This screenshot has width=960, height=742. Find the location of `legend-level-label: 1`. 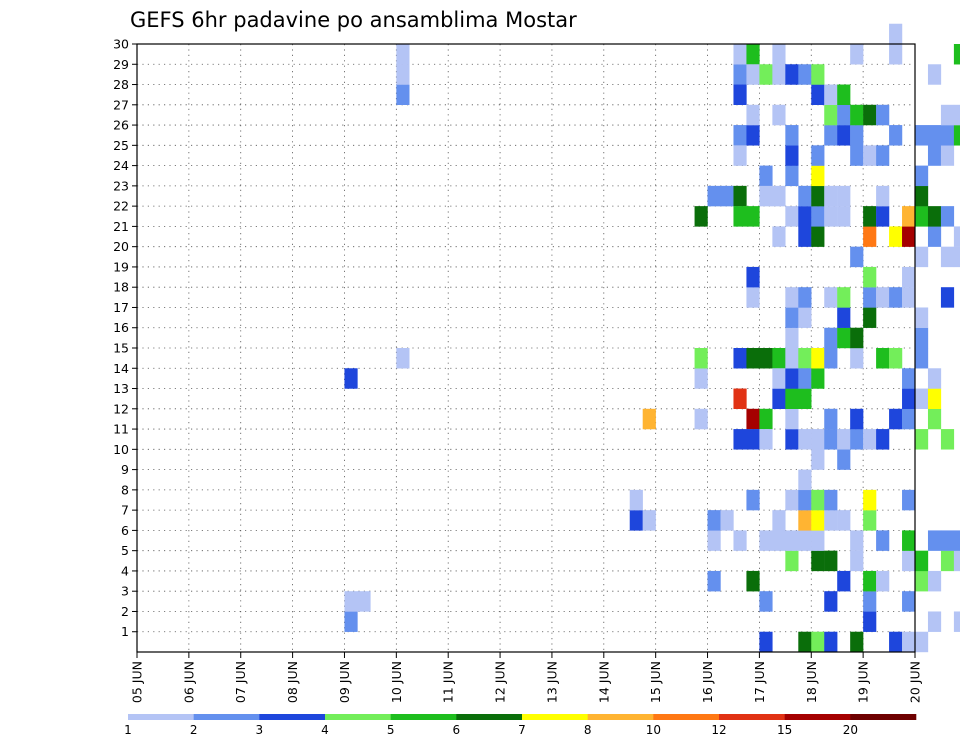

legend-level-label: 1 is located at coordinates (128, 730).